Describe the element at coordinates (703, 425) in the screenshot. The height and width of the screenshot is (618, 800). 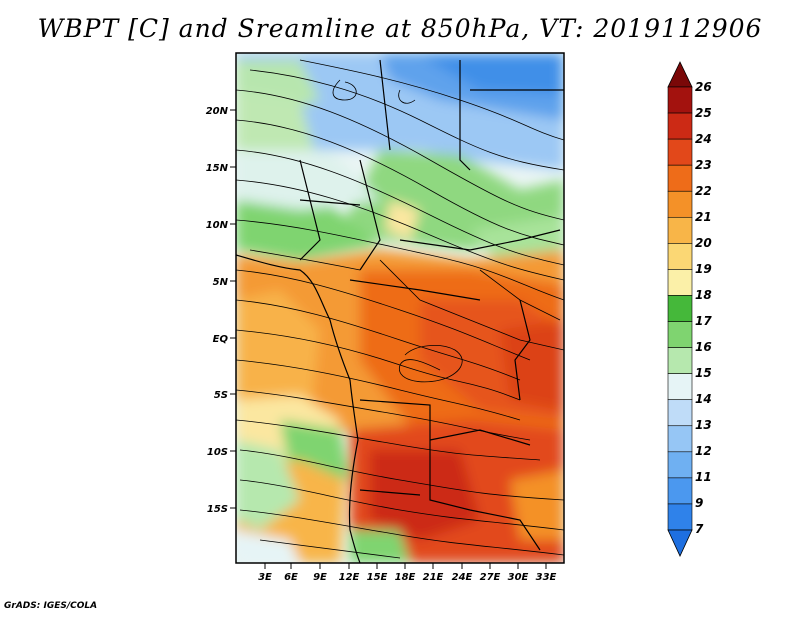
I see `colorbar-label-13: 13` at that location.